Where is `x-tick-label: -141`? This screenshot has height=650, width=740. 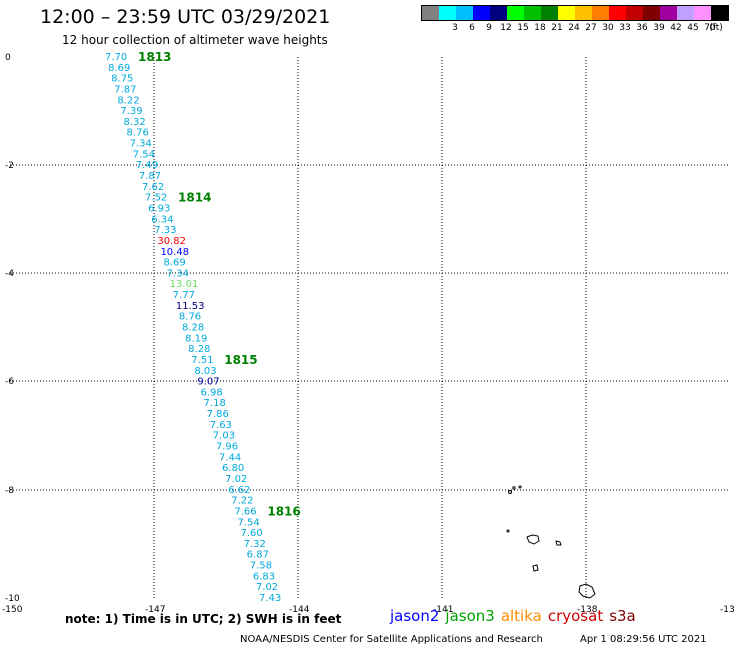 x-tick-label: -141 is located at coordinates (443, 610).